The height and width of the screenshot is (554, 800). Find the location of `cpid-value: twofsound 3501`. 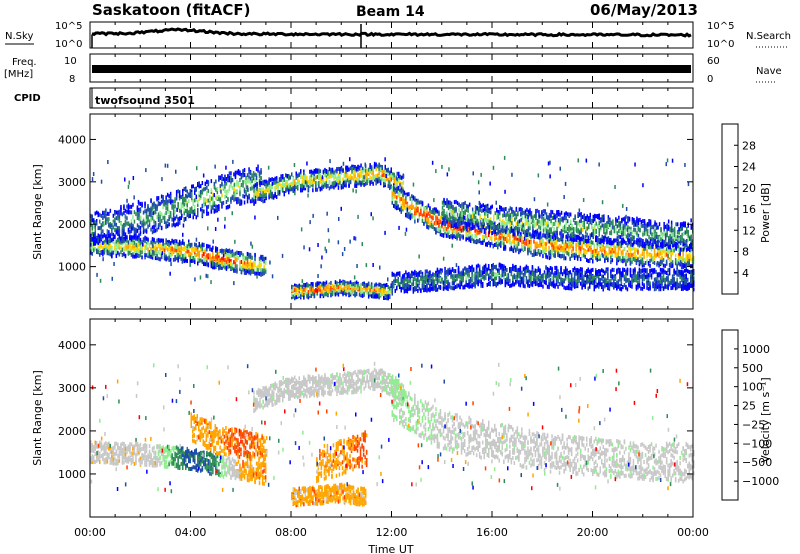

cpid-value: twofsound 3501 is located at coordinates (145, 100).